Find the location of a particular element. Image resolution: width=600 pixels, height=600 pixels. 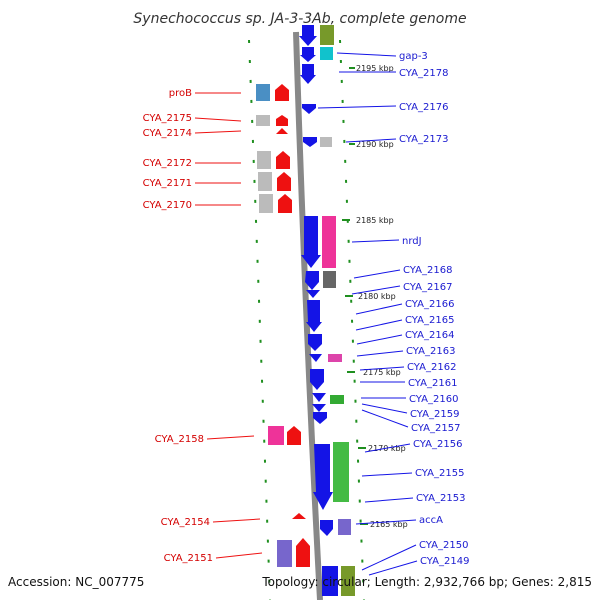

reverse-strand-features is located at coordinates (283, 325).